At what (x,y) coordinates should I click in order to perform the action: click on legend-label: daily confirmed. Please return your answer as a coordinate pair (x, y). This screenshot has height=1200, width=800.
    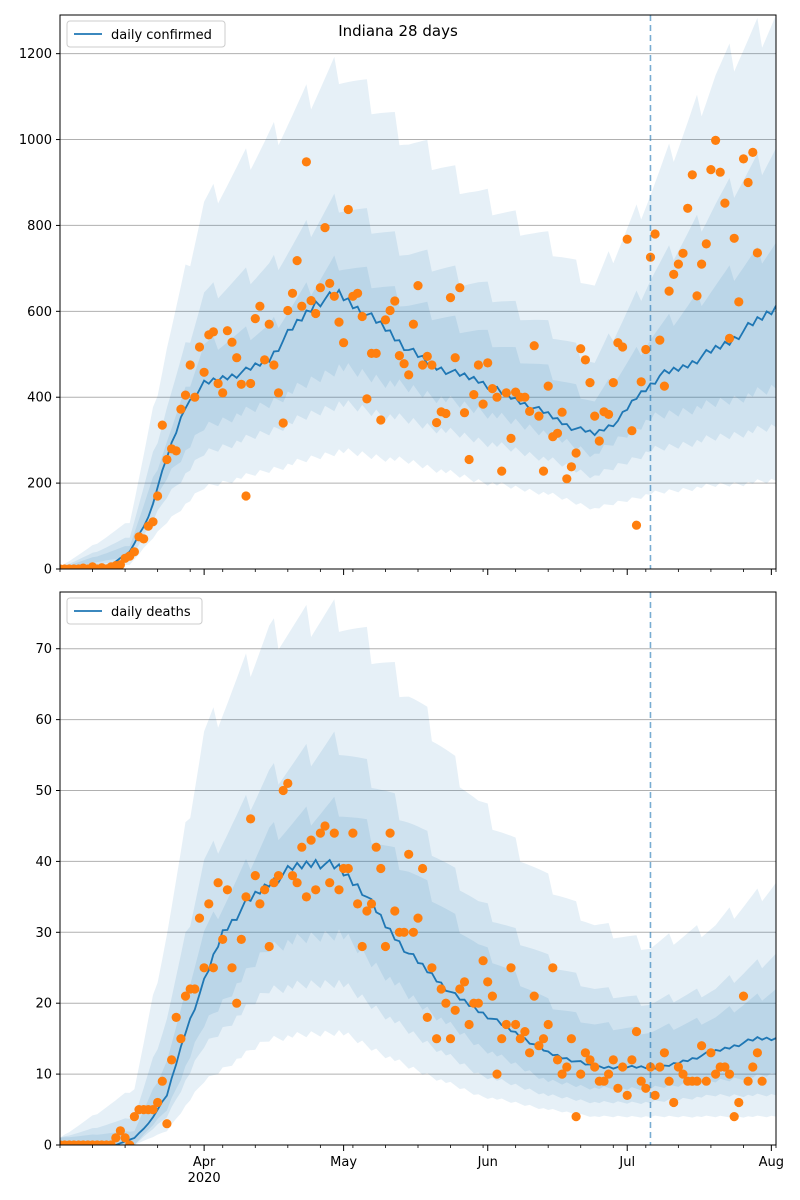
    Looking at the image, I should click on (161, 35).